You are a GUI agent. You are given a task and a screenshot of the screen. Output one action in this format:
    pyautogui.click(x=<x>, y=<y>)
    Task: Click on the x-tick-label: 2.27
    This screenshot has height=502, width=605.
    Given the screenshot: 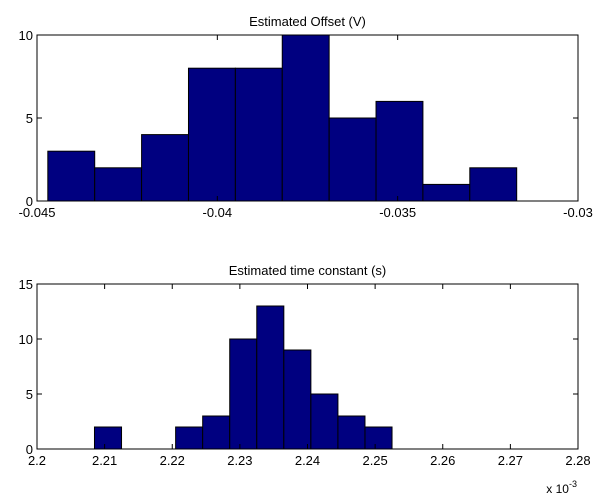 What is the action you would take?
    pyautogui.click(x=510, y=460)
    